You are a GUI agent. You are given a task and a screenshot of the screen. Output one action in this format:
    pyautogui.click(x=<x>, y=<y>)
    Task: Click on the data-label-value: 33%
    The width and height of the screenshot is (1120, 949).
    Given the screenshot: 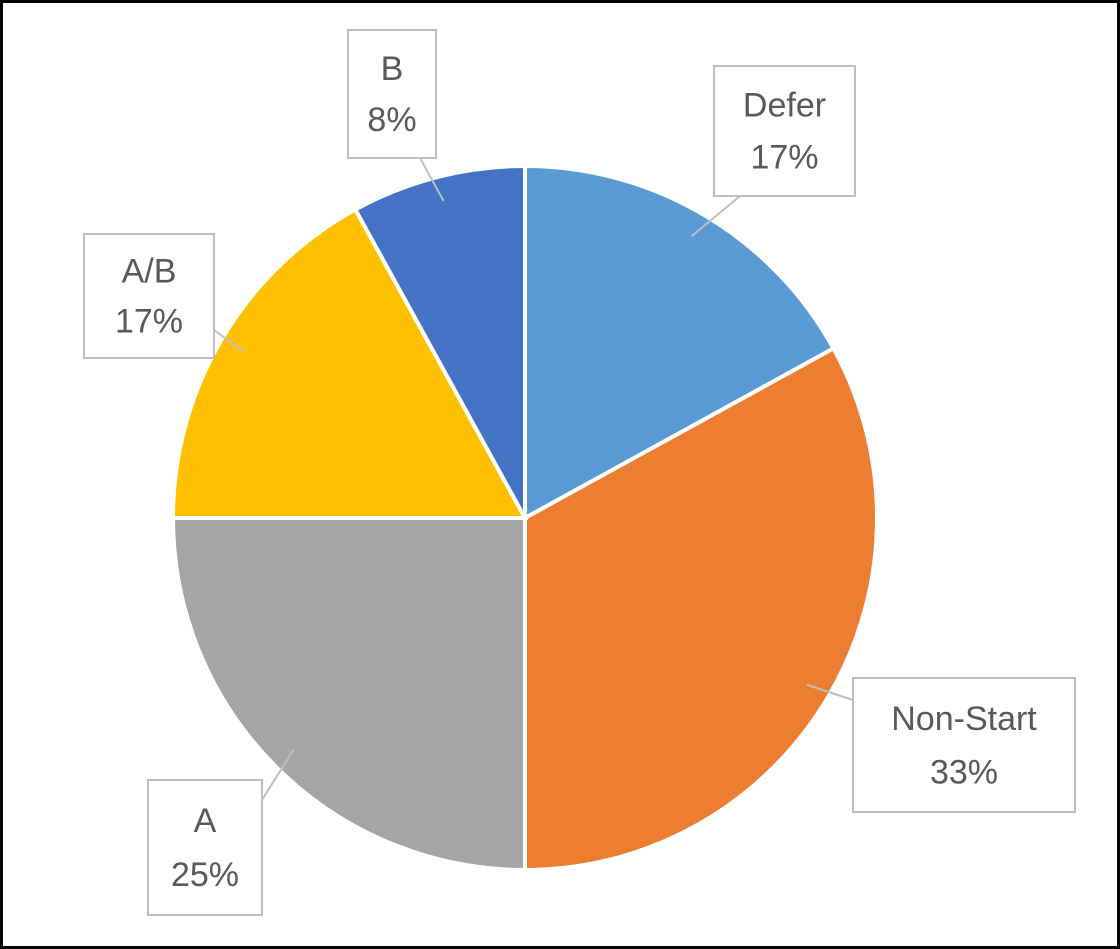 What is the action you would take?
    pyautogui.click(x=964, y=772)
    